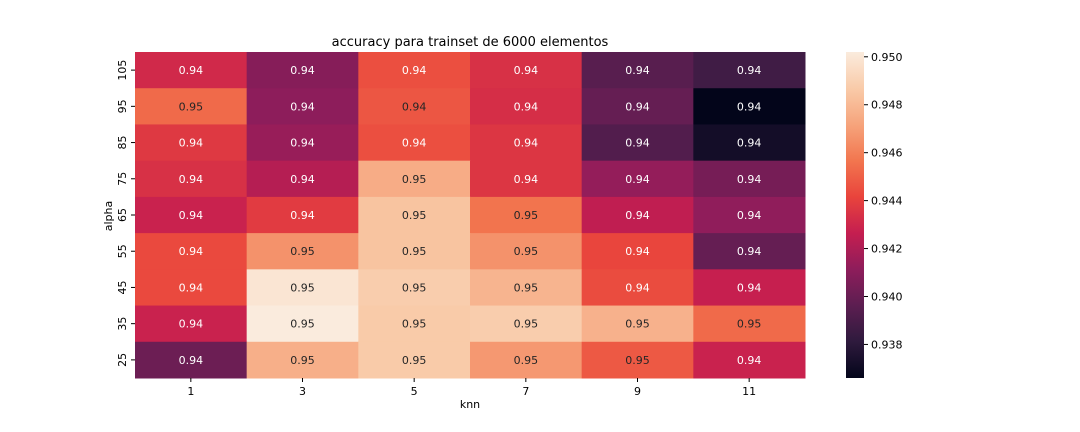  Describe the element at coordinates (887, 153) in the screenshot. I see `colorbar-tick-label: 0.946` at that location.